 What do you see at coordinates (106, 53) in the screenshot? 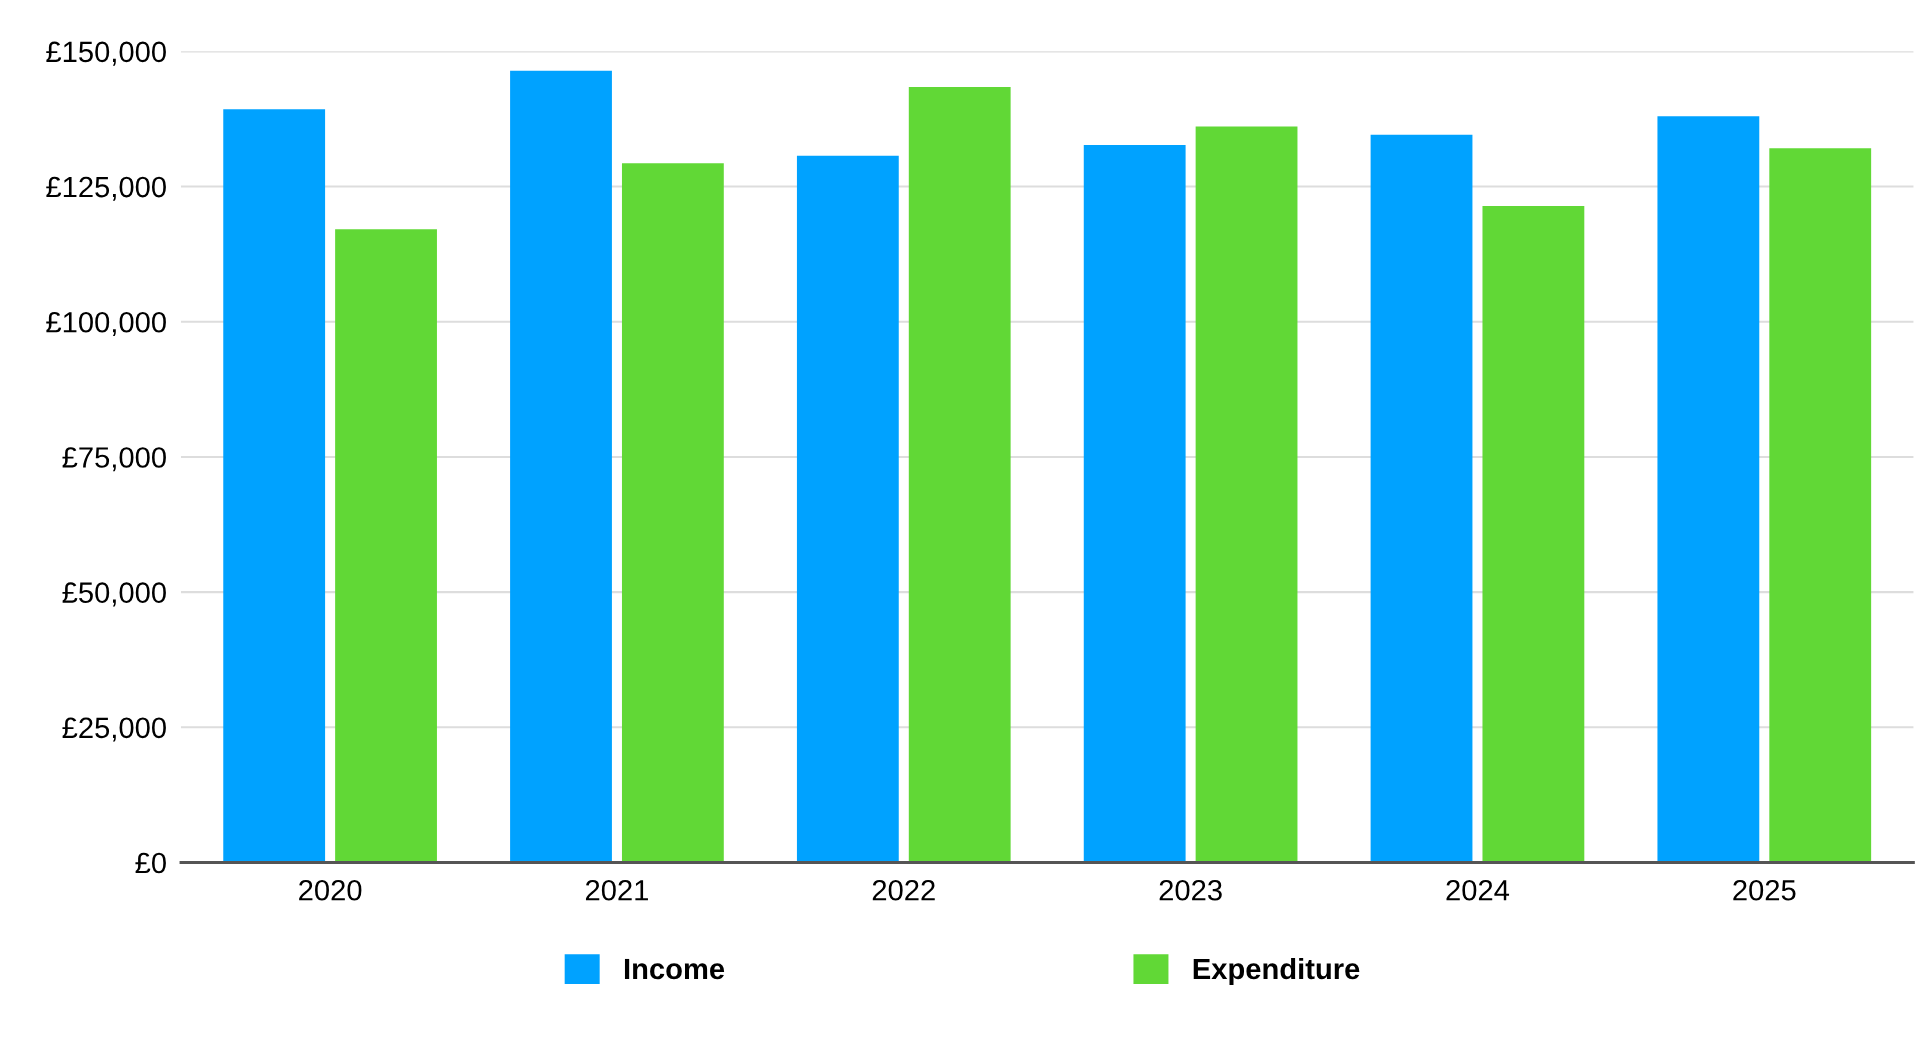
I see `y-tick-label: £150,000` at bounding box center [106, 53].